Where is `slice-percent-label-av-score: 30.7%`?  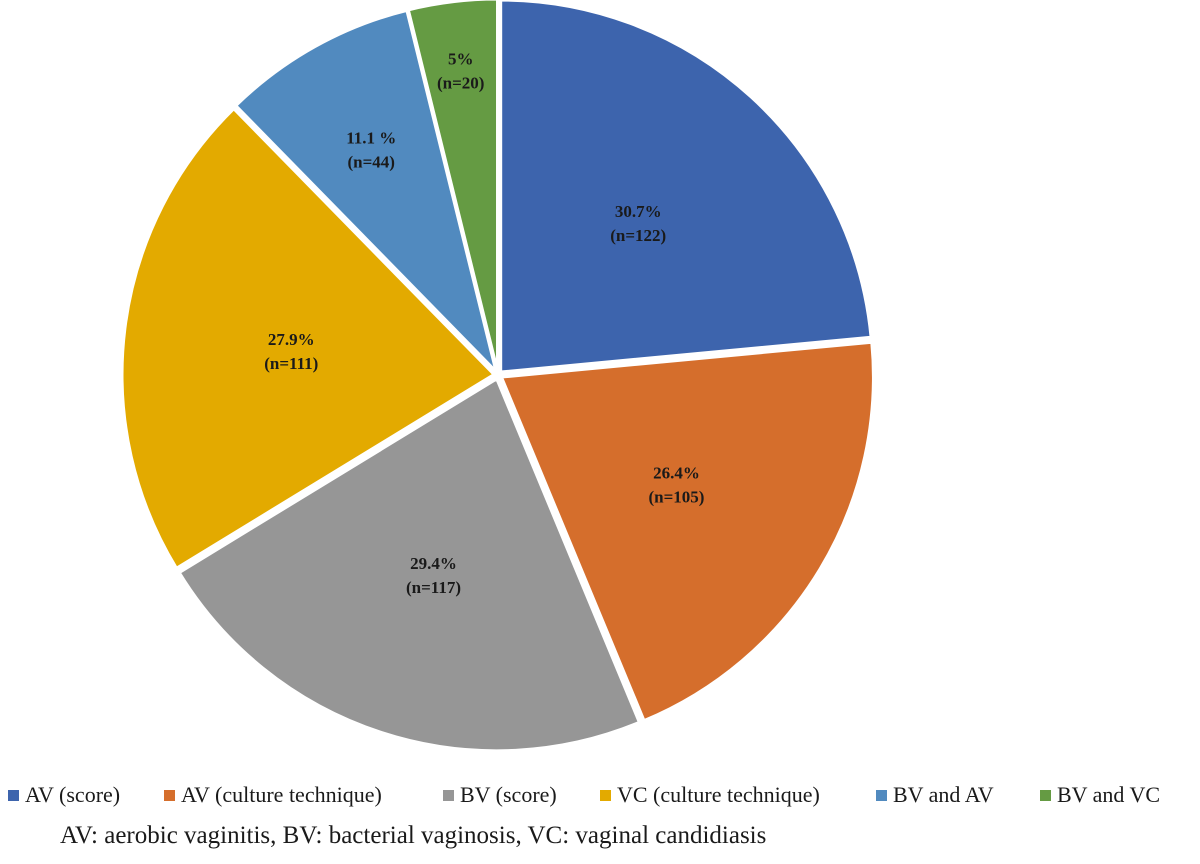 slice-percent-label-av-score: 30.7% is located at coordinates (638, 211).